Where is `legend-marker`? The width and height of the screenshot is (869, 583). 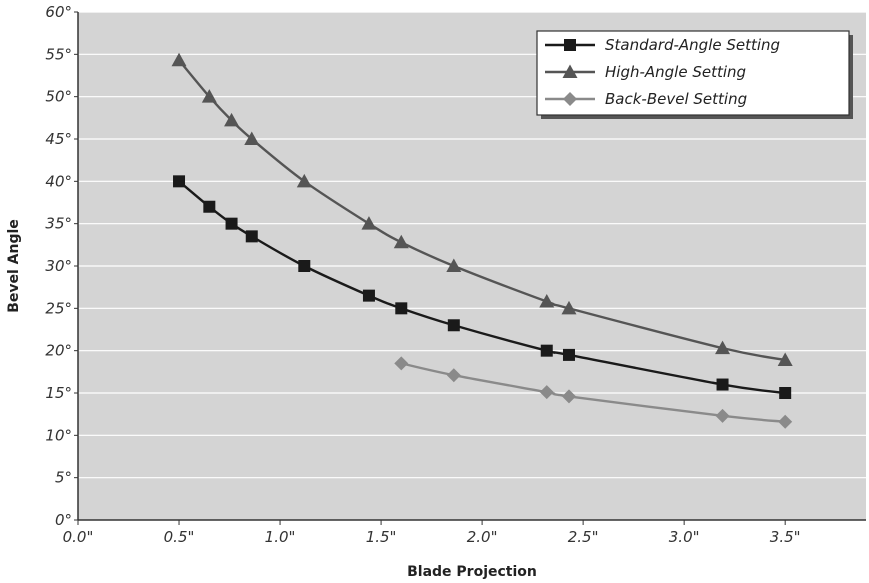
legend-marker is located at coordinates (570, 45).